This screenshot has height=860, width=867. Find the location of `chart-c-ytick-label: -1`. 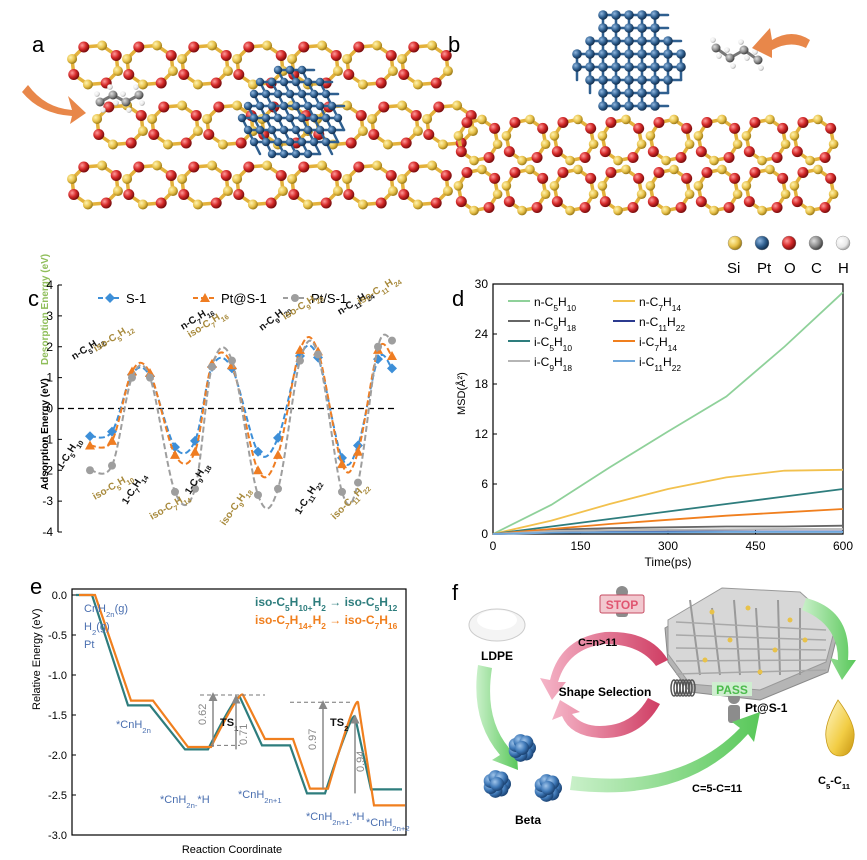

chart-c-ytick-label: -1 is located at coordinates (47, 439).